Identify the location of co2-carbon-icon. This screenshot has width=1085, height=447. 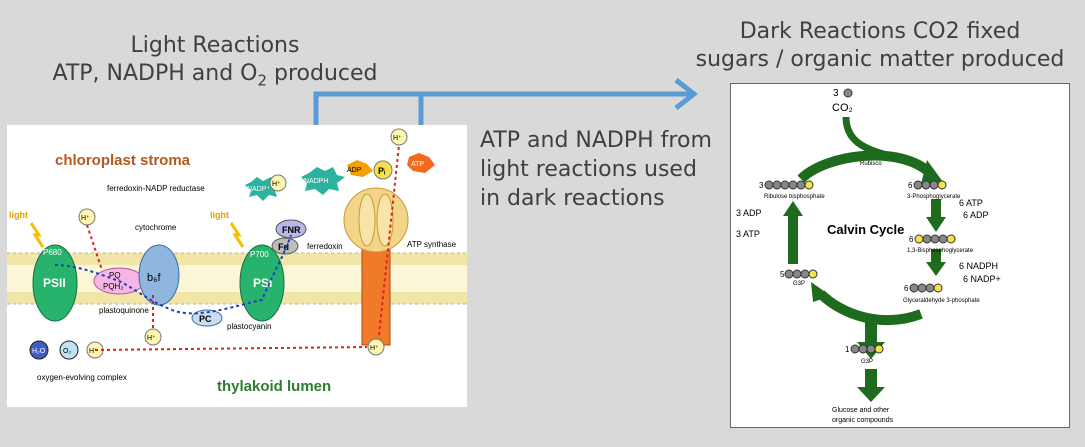
(848, 93).